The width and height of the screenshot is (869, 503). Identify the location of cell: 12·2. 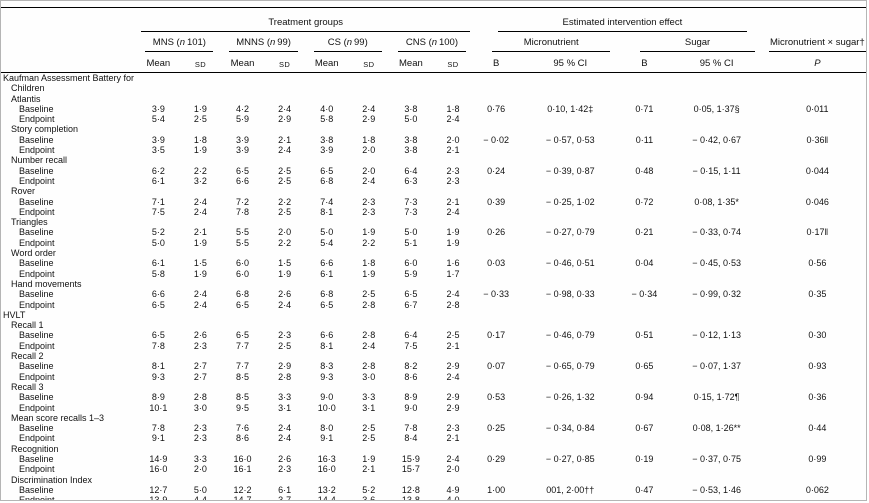
(242, 489).